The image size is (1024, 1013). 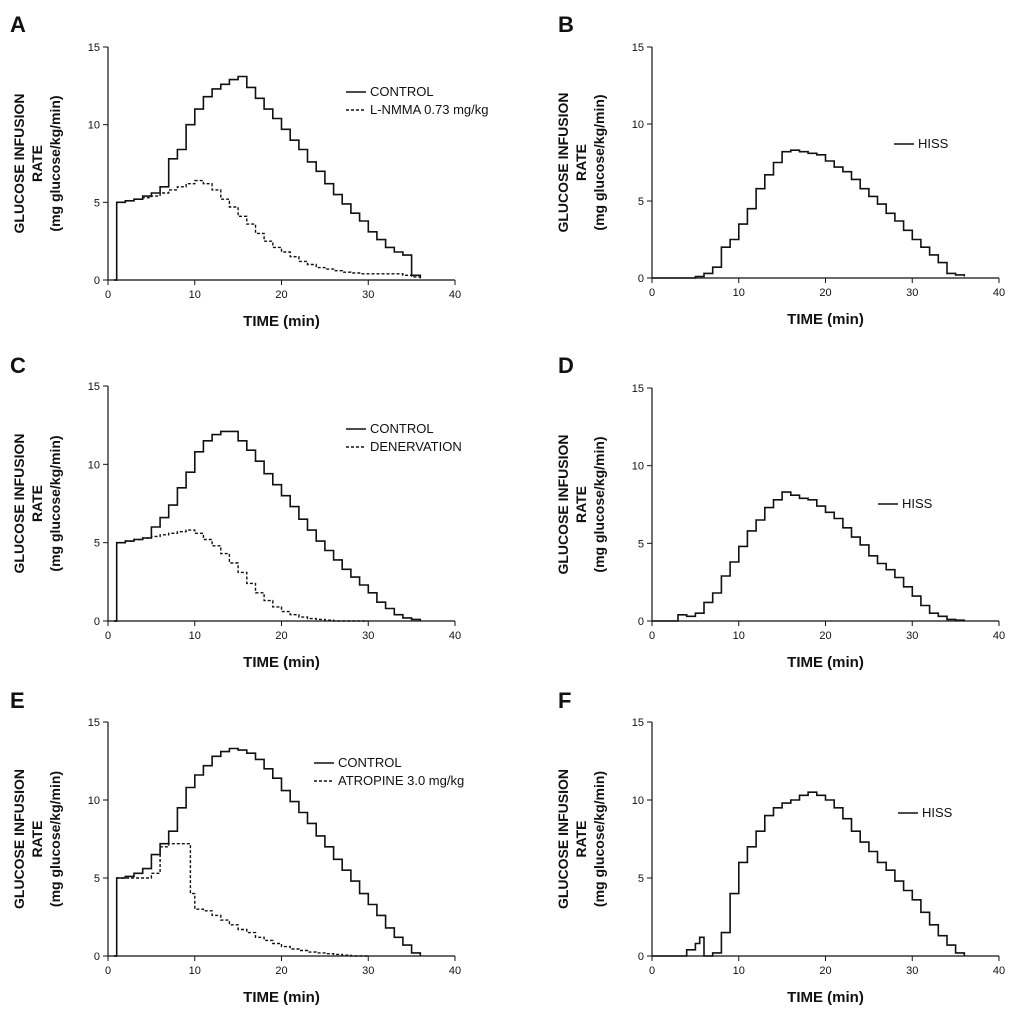 What do you see at coordinates (17, 700) in the screenshot?
I see `panel-letter: E` at bounding box center [17, 700].